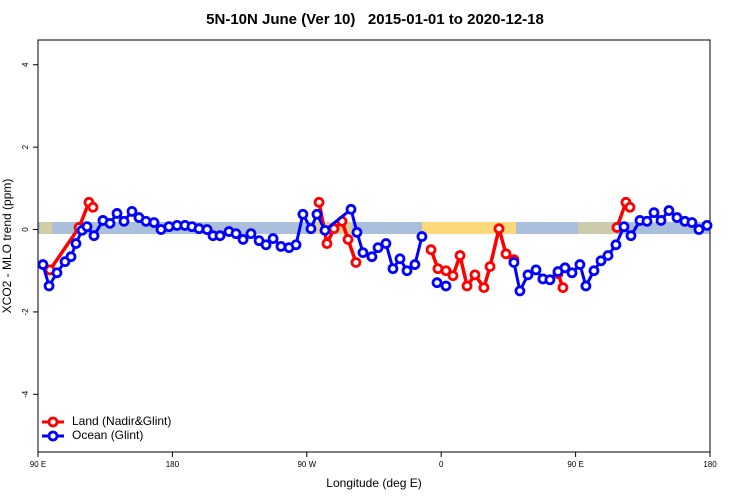 This screenshot has width=750, height=500. I want to click on y-tick-label: 0, so click(25, 229).